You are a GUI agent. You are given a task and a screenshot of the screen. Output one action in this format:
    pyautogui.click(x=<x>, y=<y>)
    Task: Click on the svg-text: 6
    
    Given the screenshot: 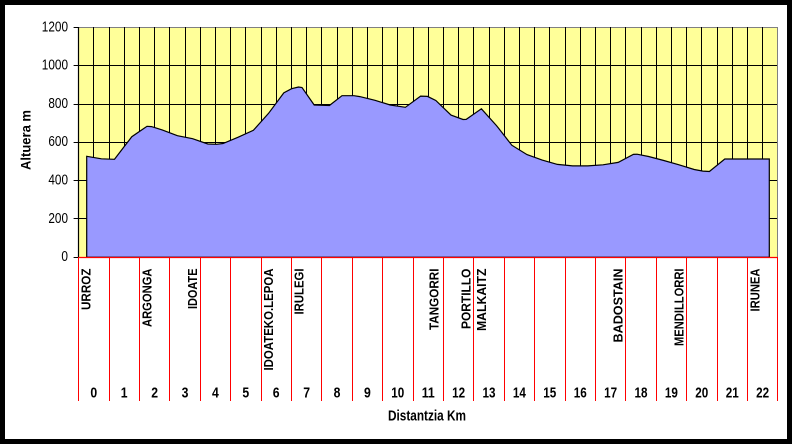 What is the action you would take?
    pyautogui.click(x=276, y=393)
    